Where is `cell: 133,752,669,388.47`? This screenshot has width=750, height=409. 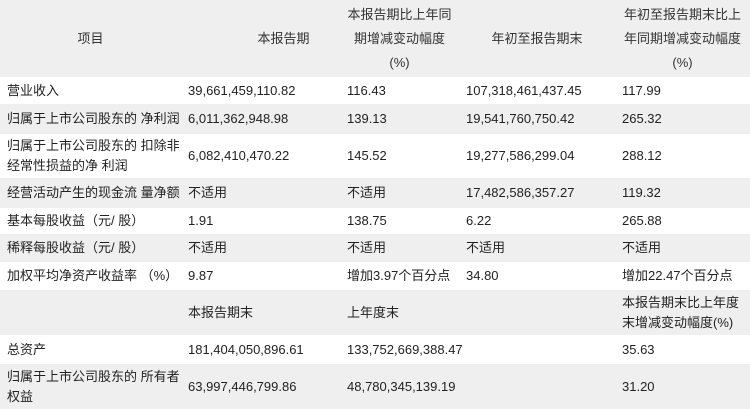
cell: 133,752,669,388.47 is located at coordinates (401, 349).